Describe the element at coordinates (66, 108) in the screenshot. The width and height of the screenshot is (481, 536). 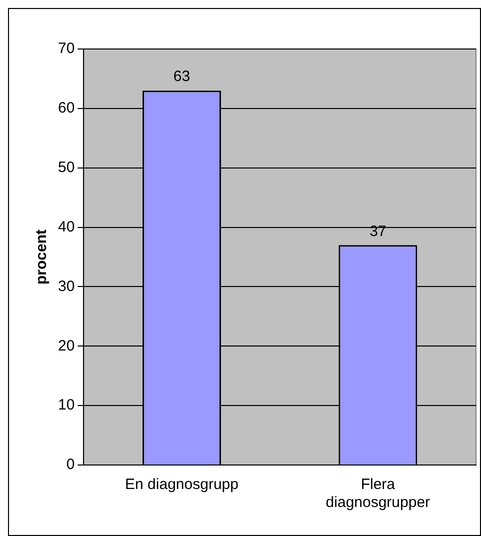
I see `y-tick-label: 60` at that location.